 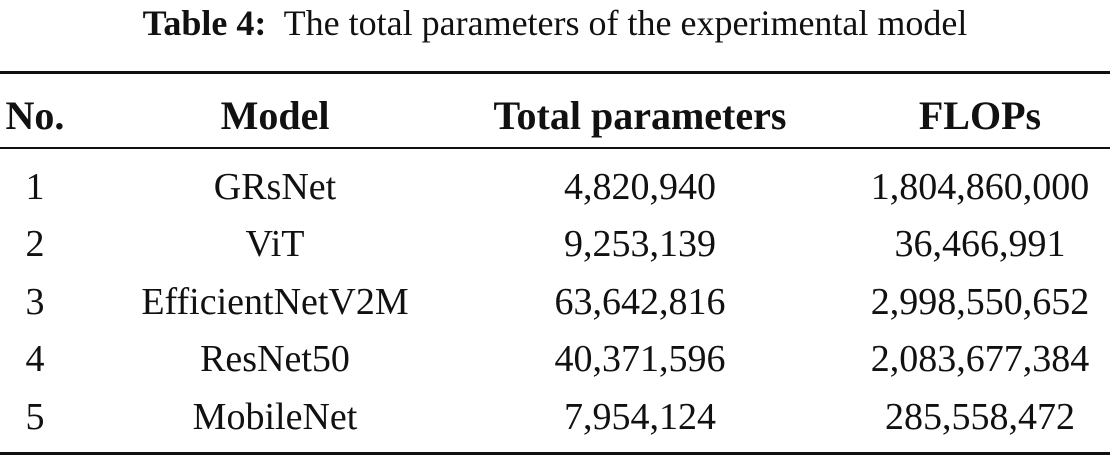 What do you see at coordinates (980, 417) in the screenshot?
I see `cell-flops: 285,558,472` at bounding box center [980, 417].